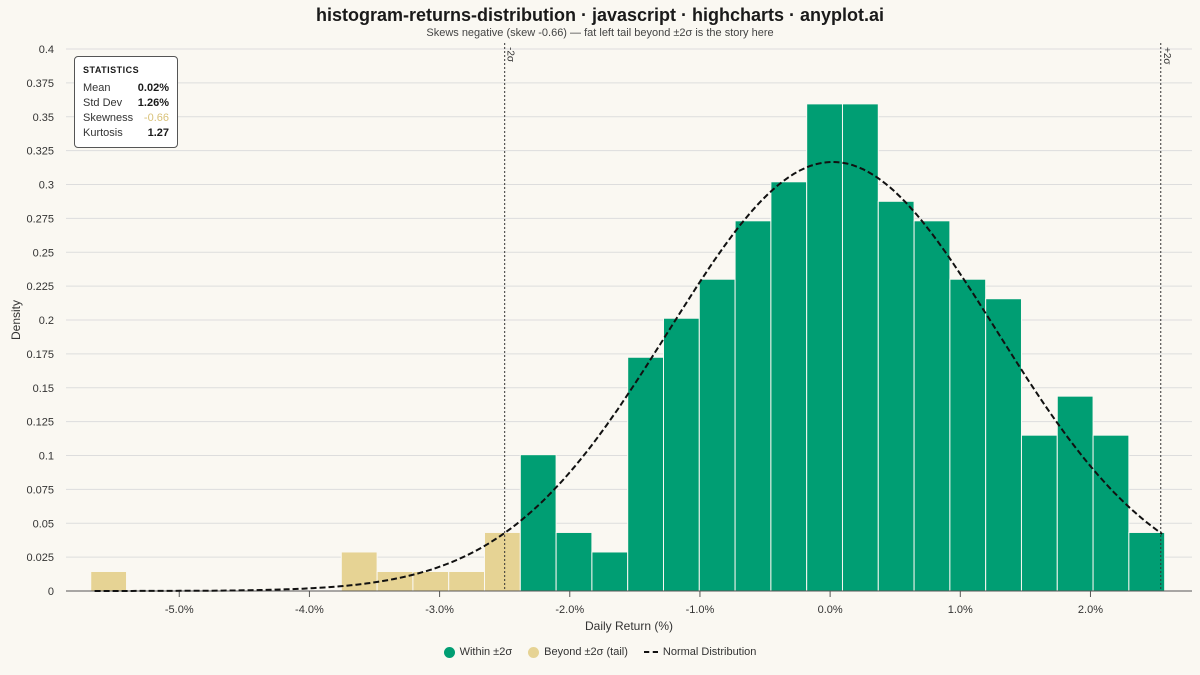  What do you see at coordinates (1166, 56) in the screenshot?
I see `sigma-reference-label: +2σ` at bounding box center [1166, 56].